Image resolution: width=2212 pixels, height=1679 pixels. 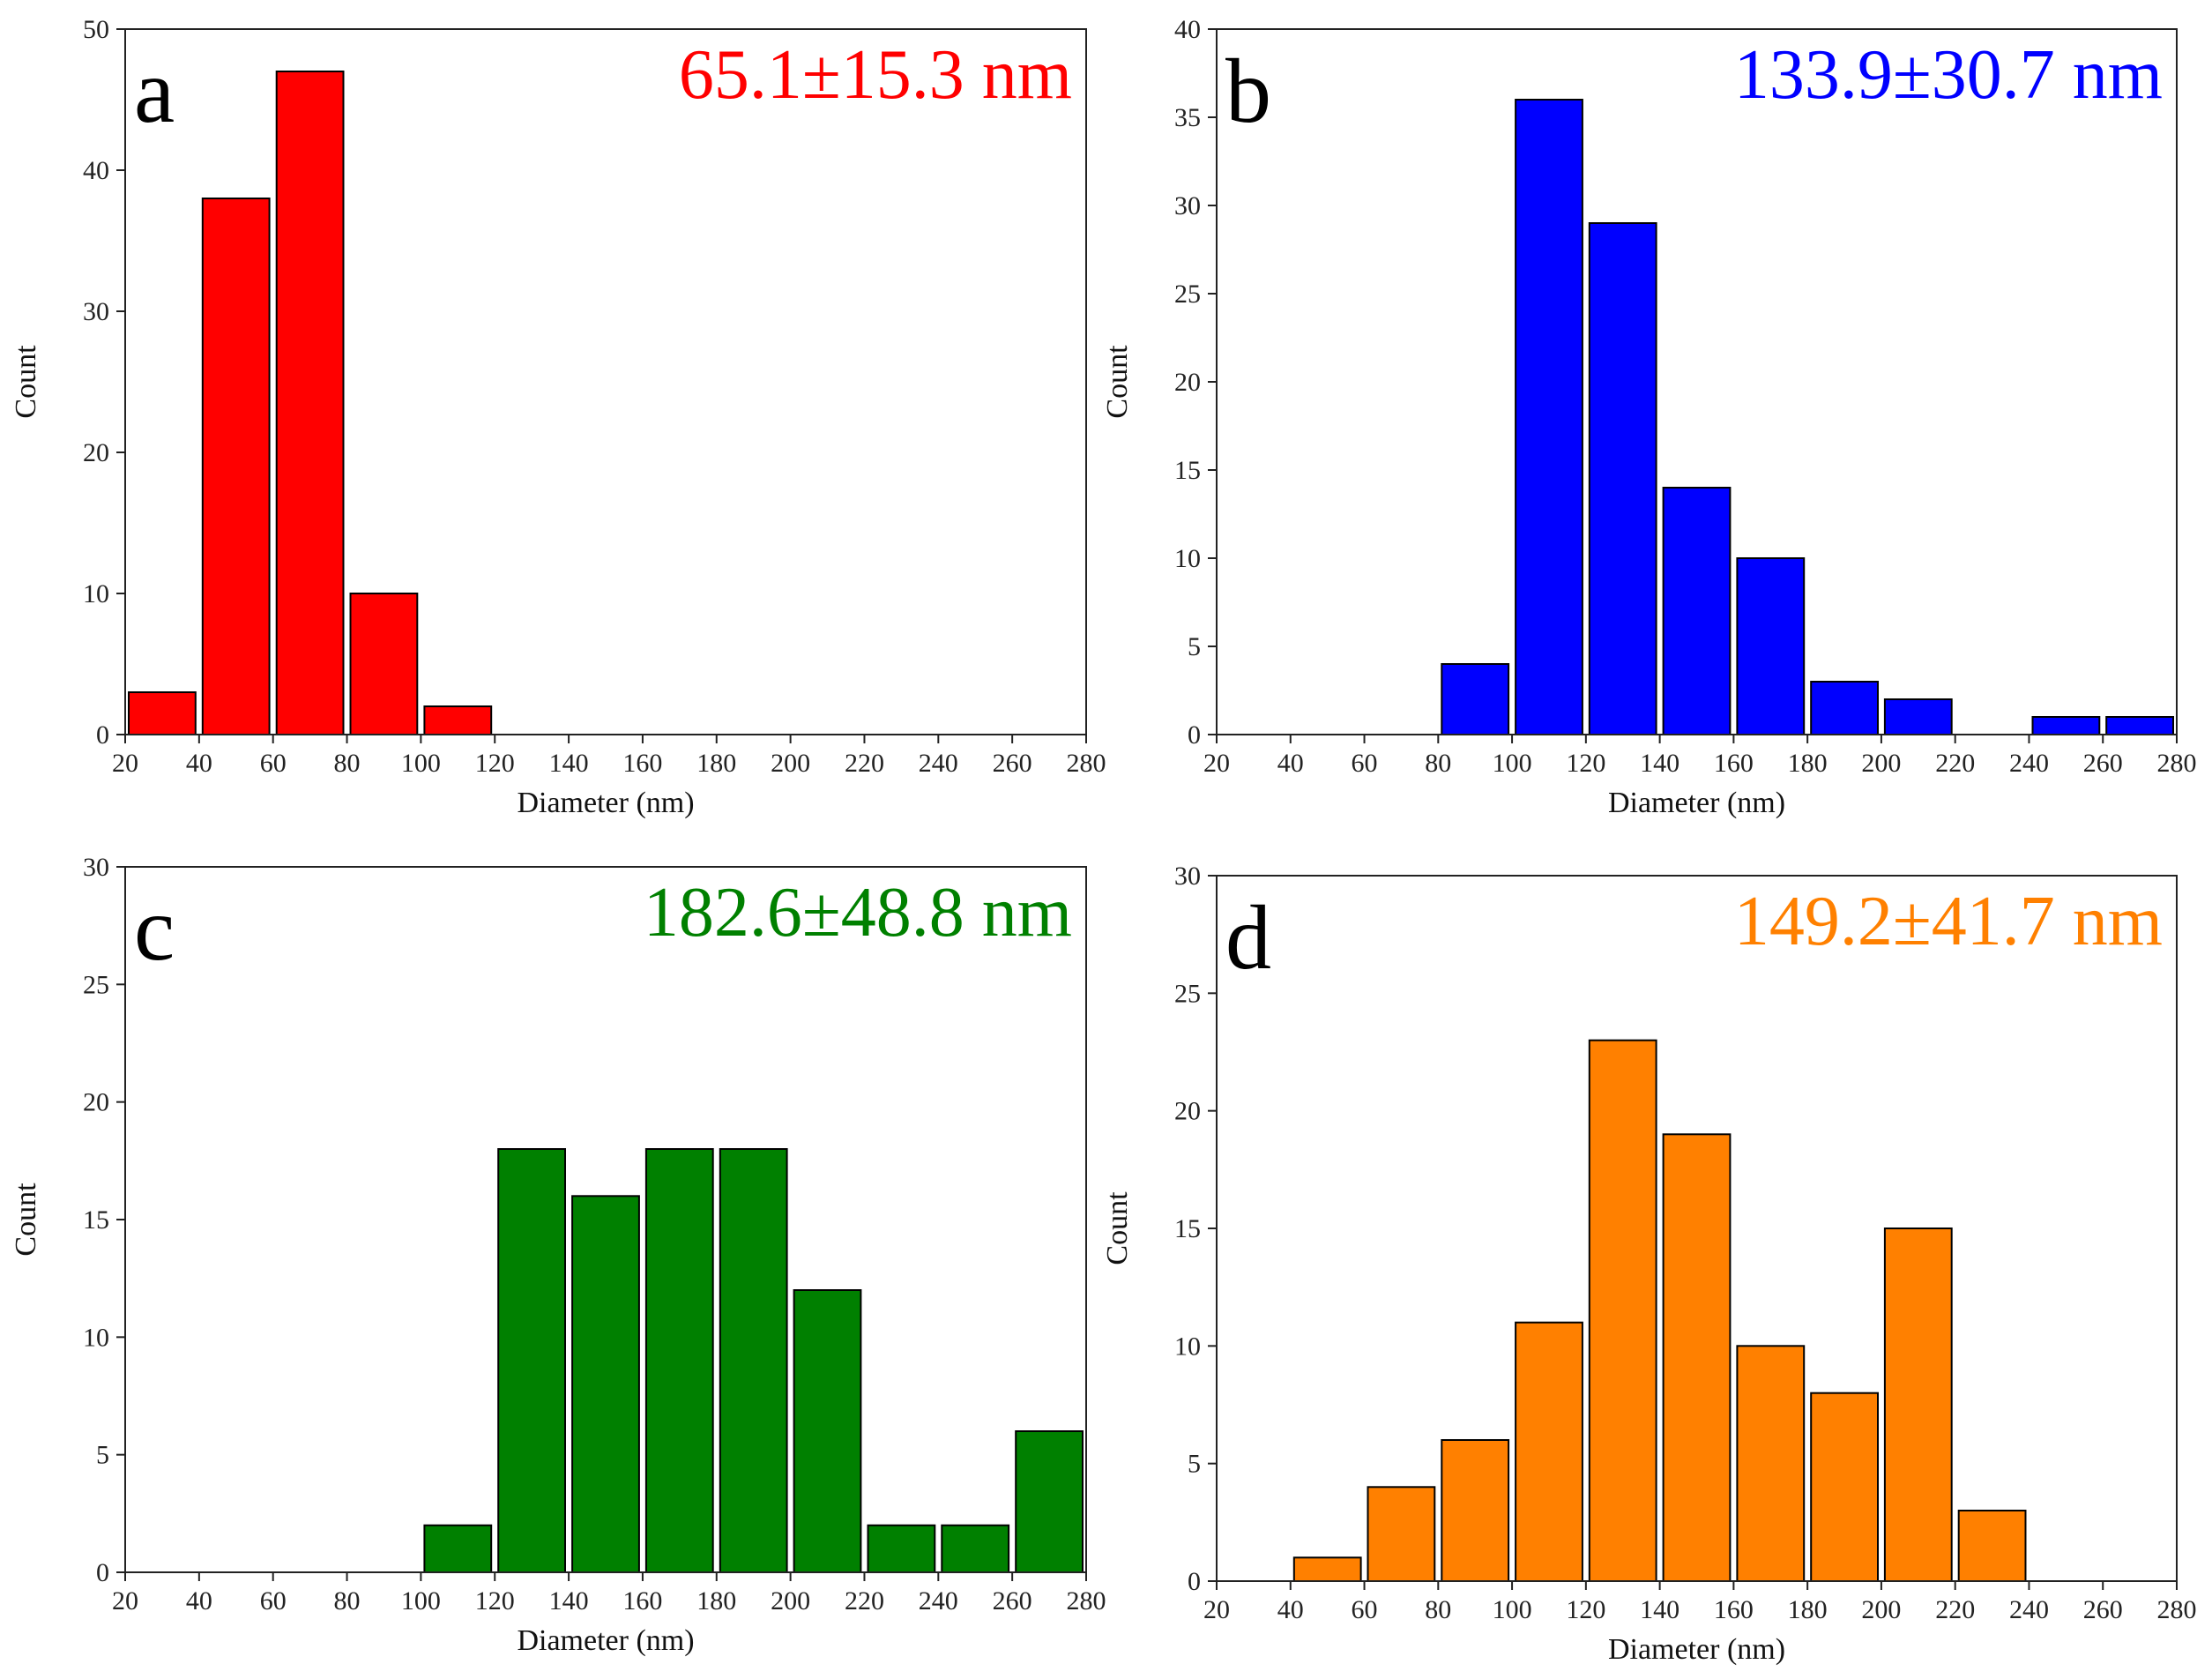 I want to click on y-tick-label: 35, so click(x=1187, y=117).